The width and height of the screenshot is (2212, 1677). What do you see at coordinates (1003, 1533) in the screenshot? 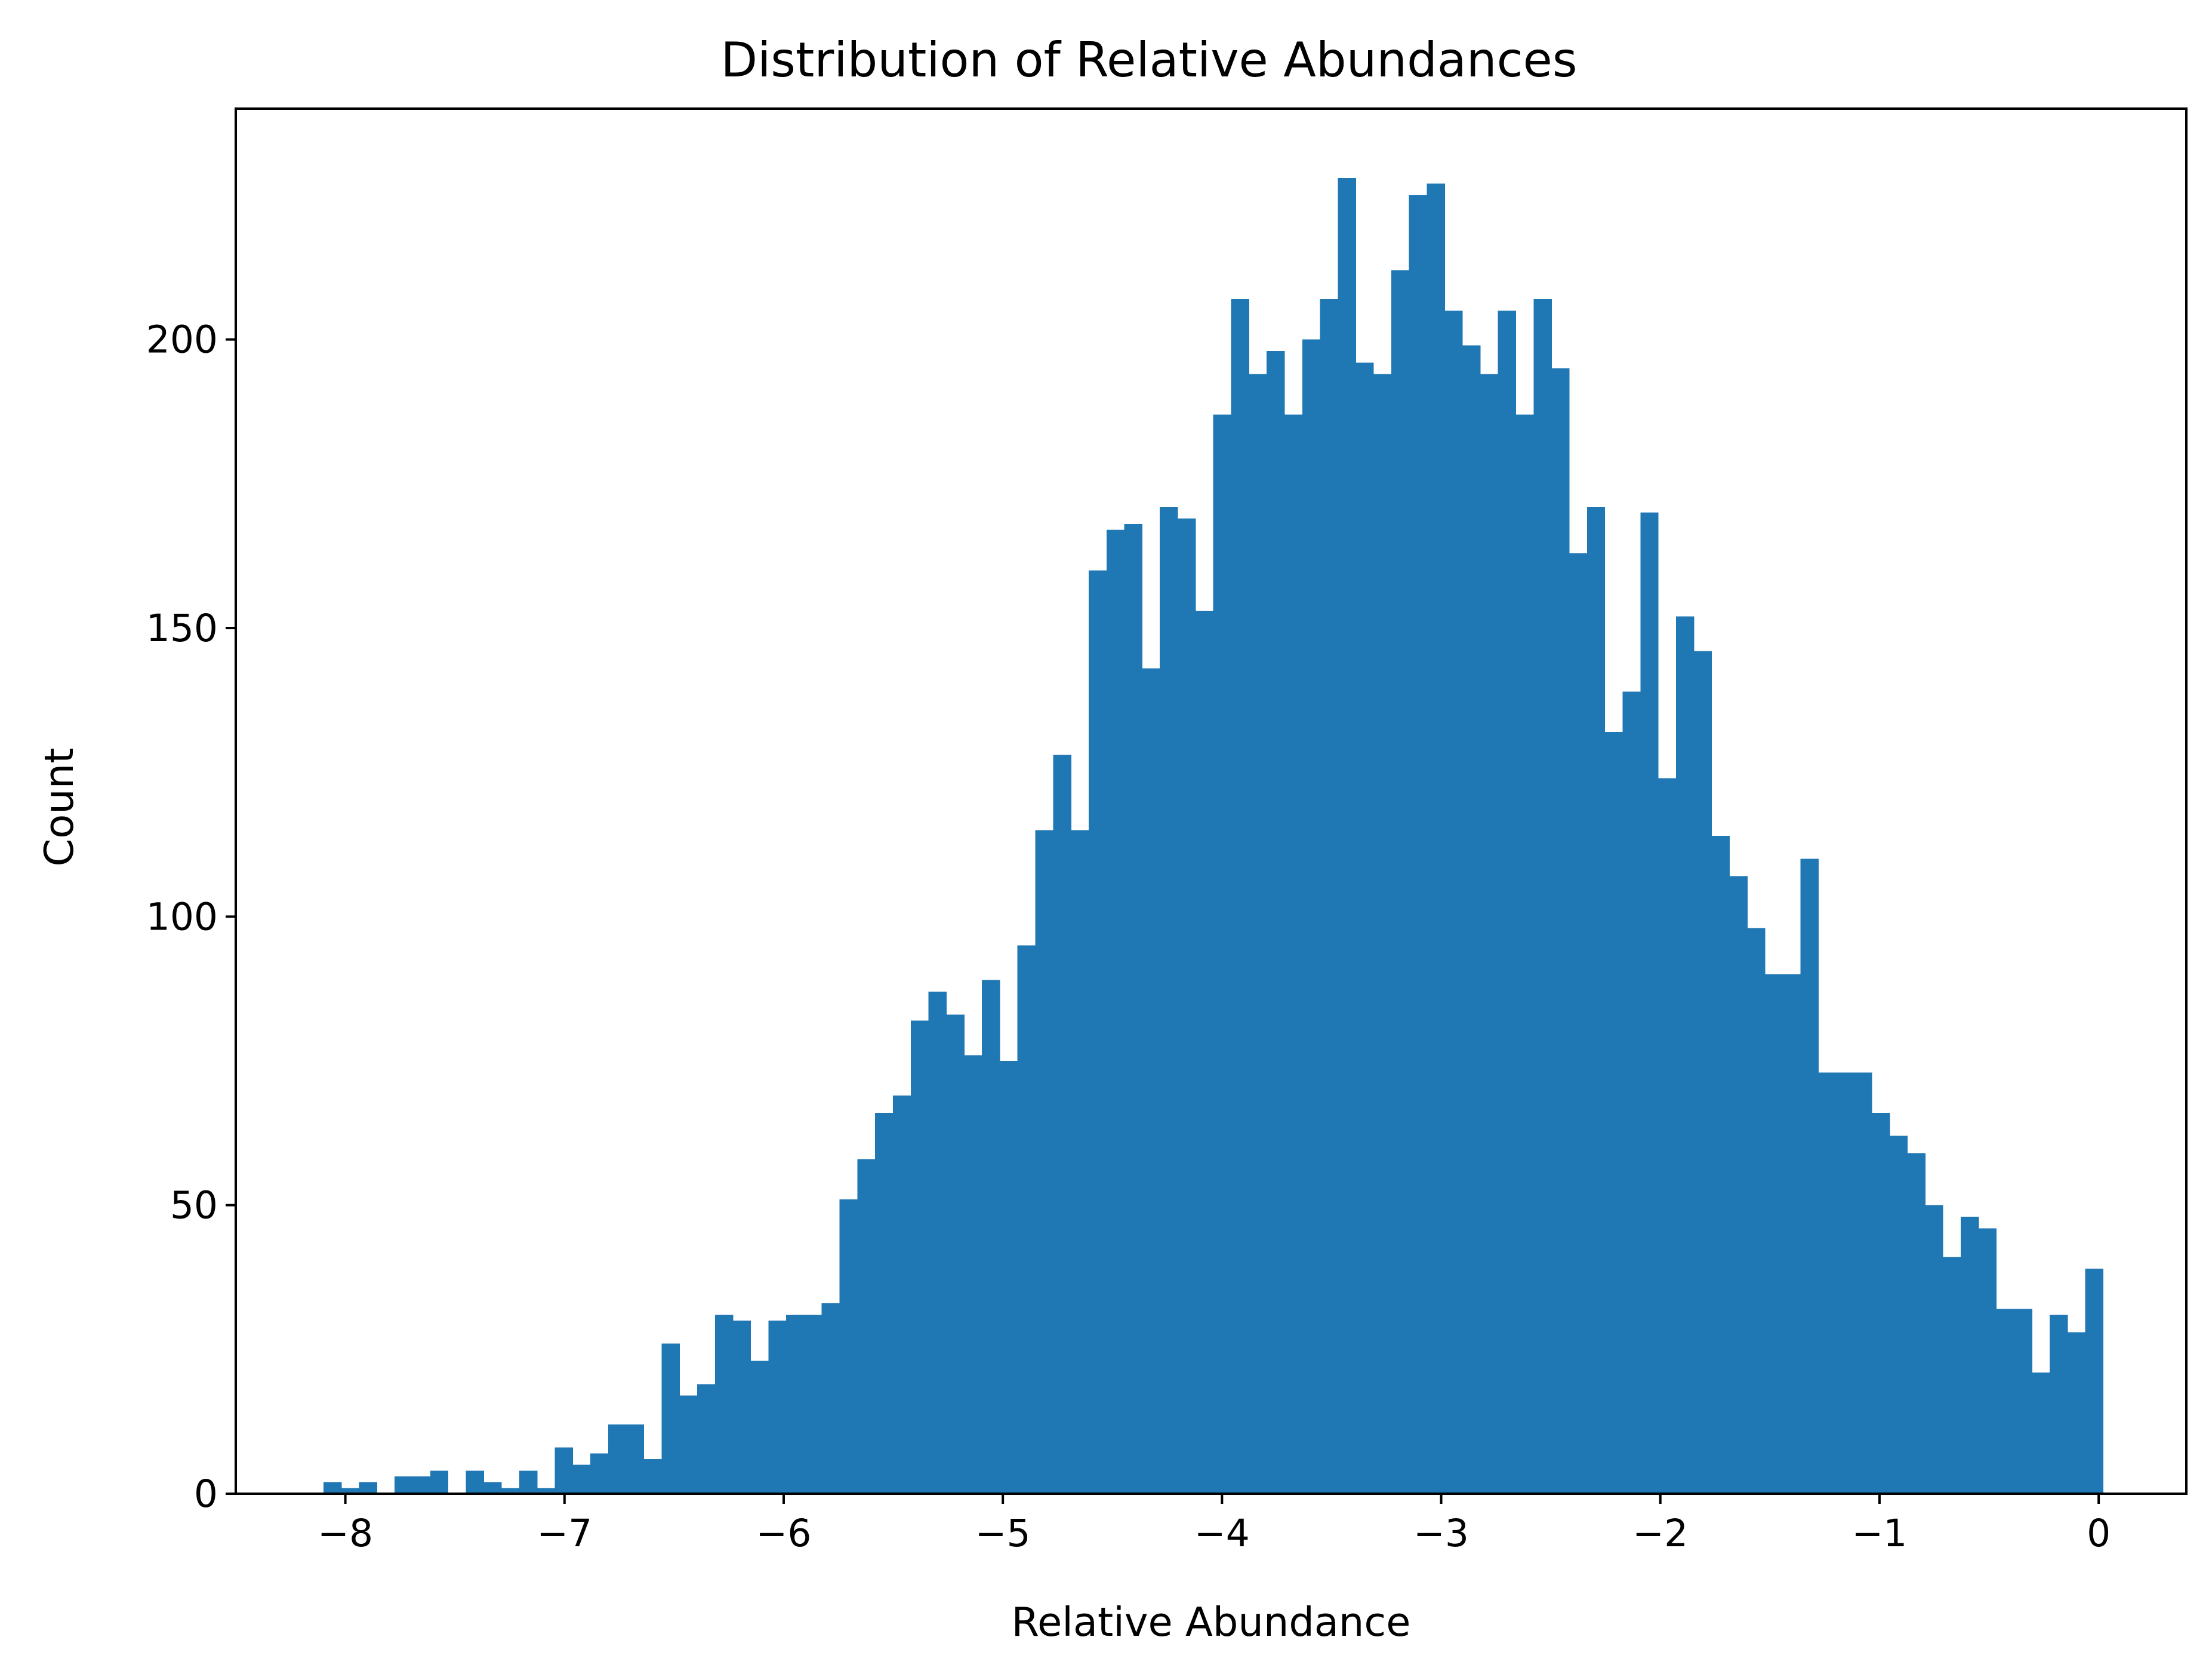
I see `x-tick-label: −5` at bounding box center [1003, 1533].